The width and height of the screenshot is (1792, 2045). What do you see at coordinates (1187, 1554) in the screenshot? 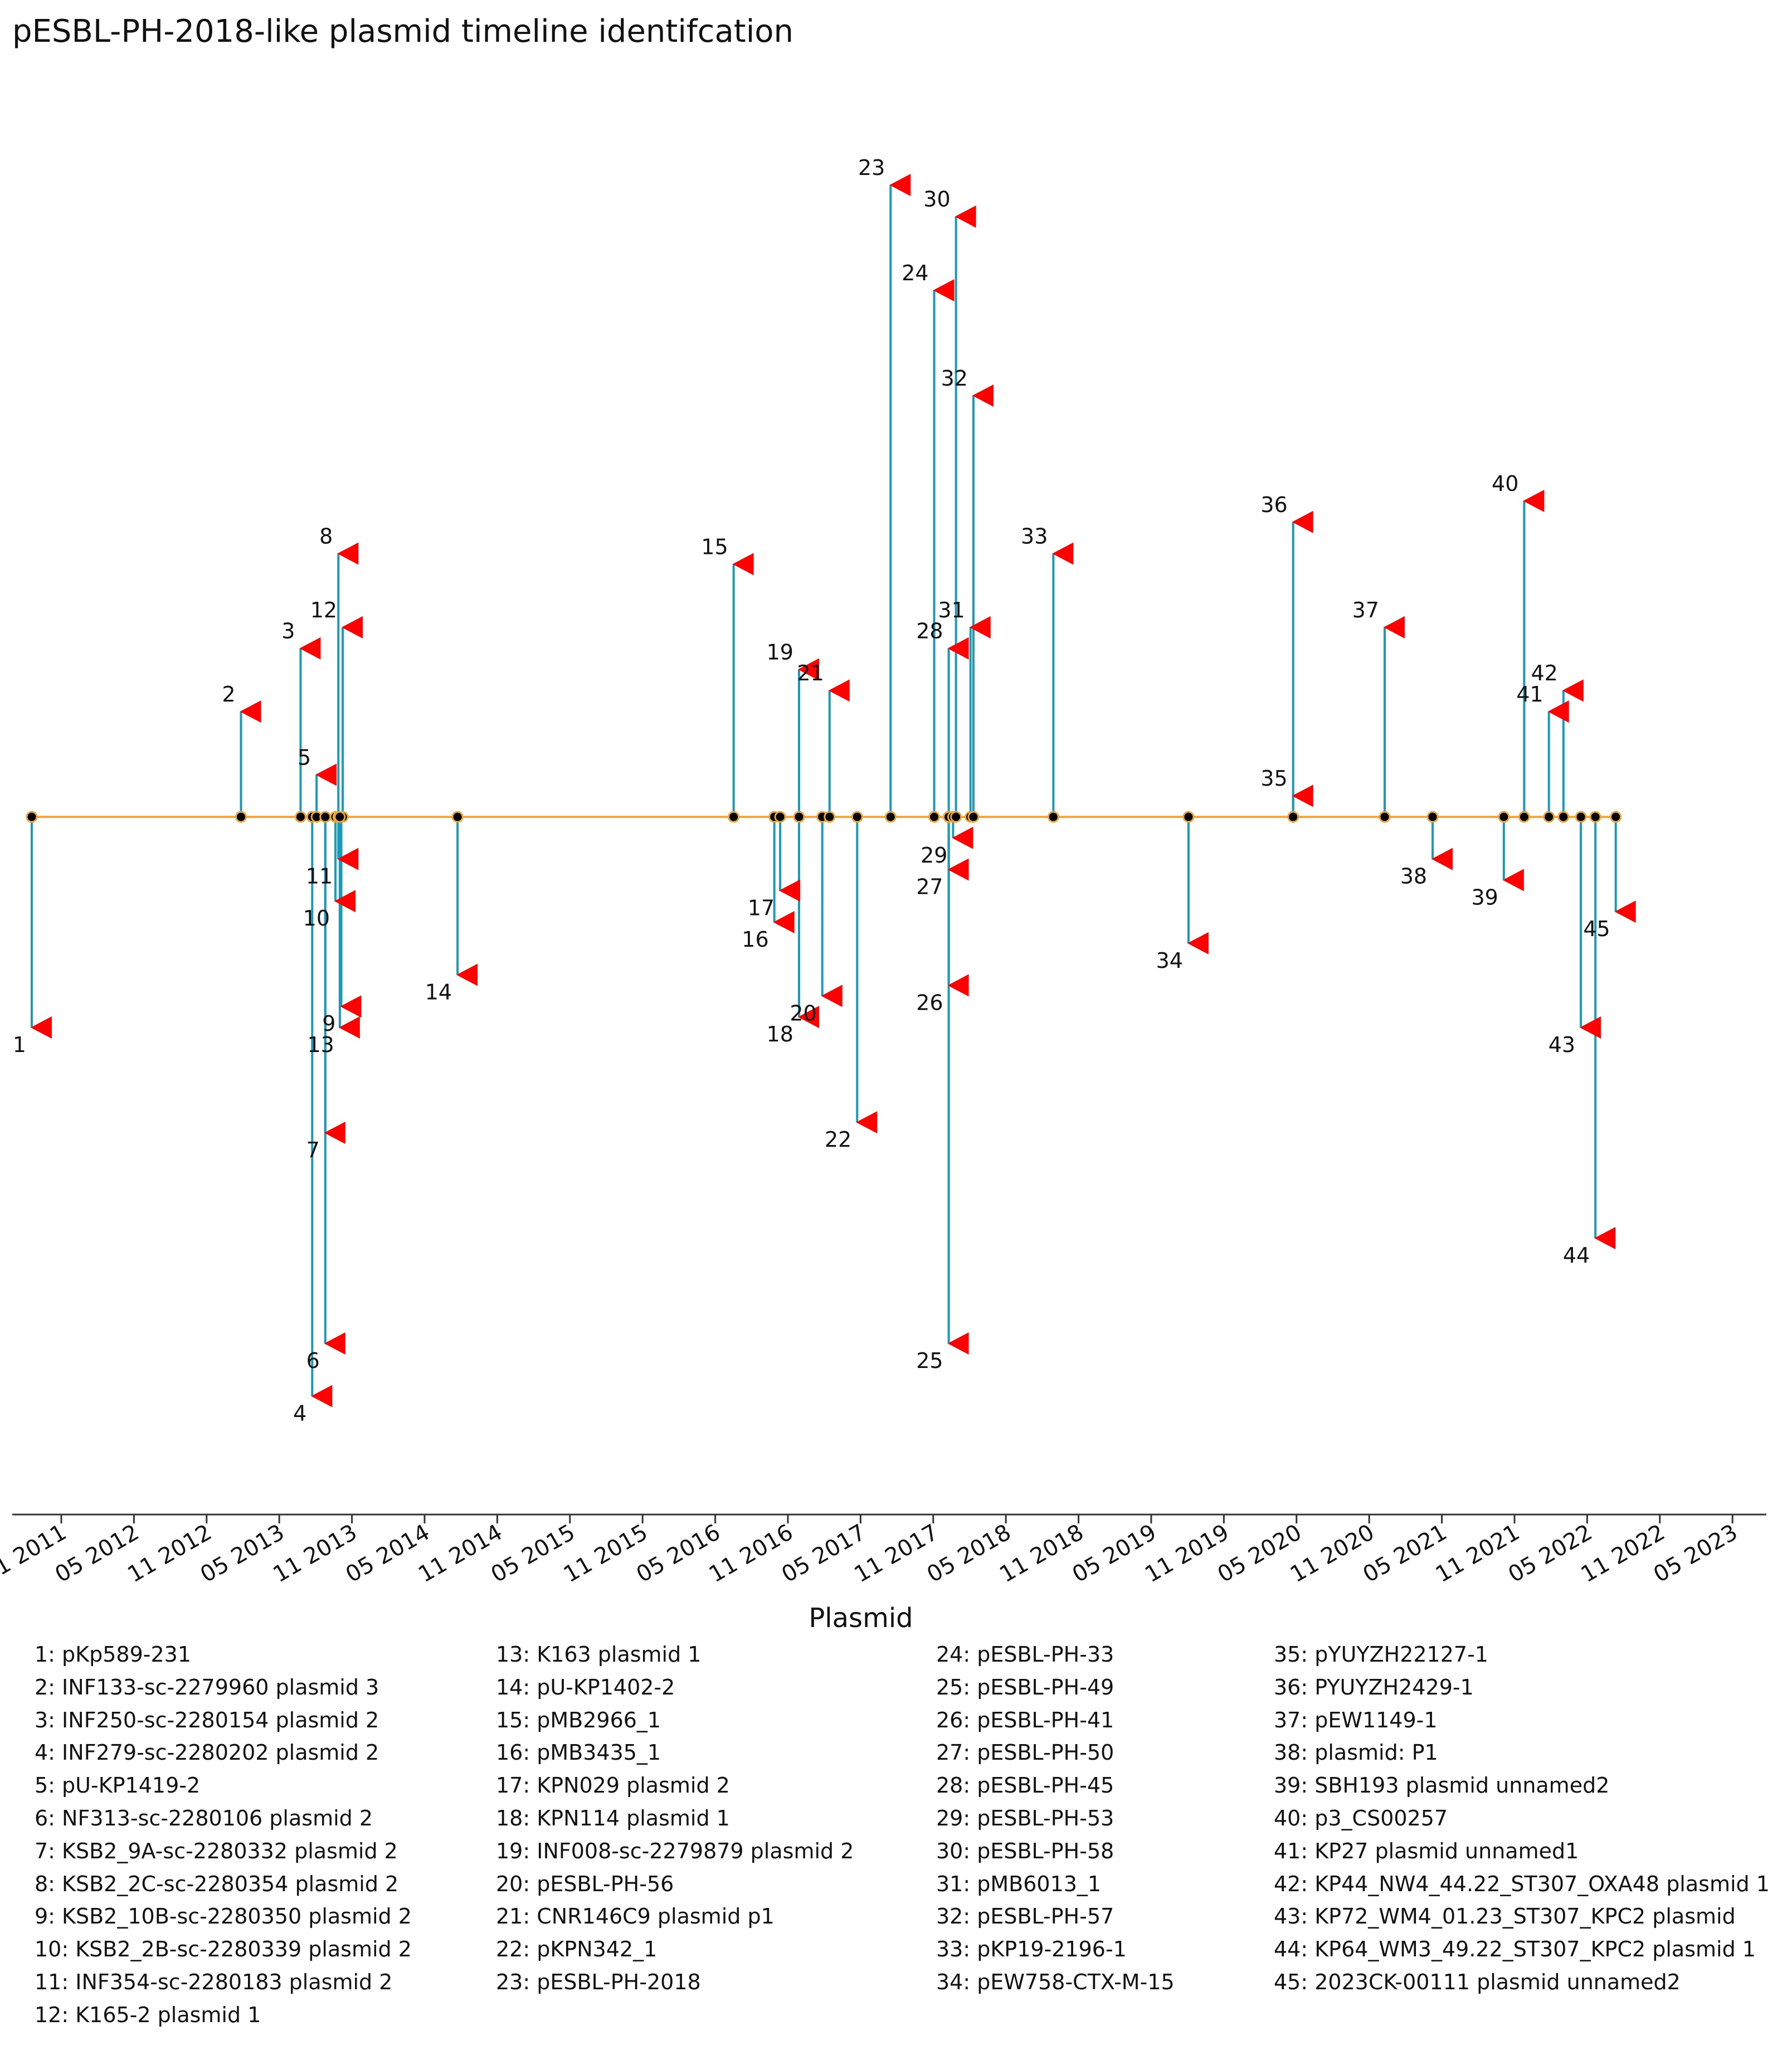
I see `x-tick-label: 11 2019` at bounding box center [1187, 1554].